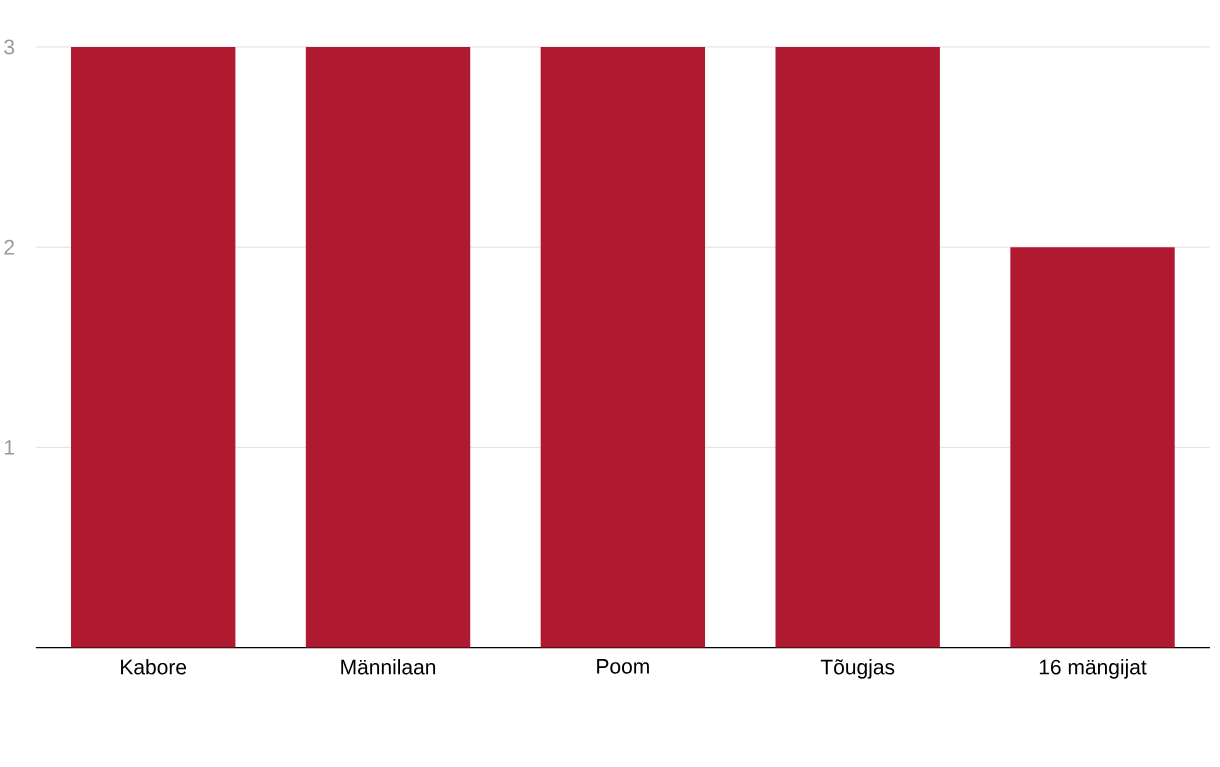 This screenshot has width=1220, height=767. What do you see at coordinates (857, 668) in the screenshot?
I see `x-tick-label: Tõugjas` at bounding box center [857, 668].